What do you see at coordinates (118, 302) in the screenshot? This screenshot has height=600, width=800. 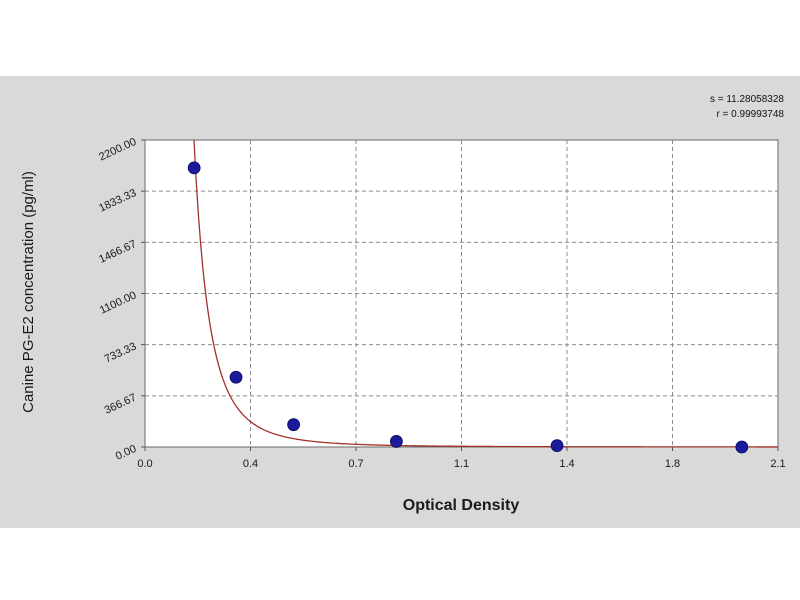 I see `y-tick-label: 1100.00` at bounding box center [118, 302].